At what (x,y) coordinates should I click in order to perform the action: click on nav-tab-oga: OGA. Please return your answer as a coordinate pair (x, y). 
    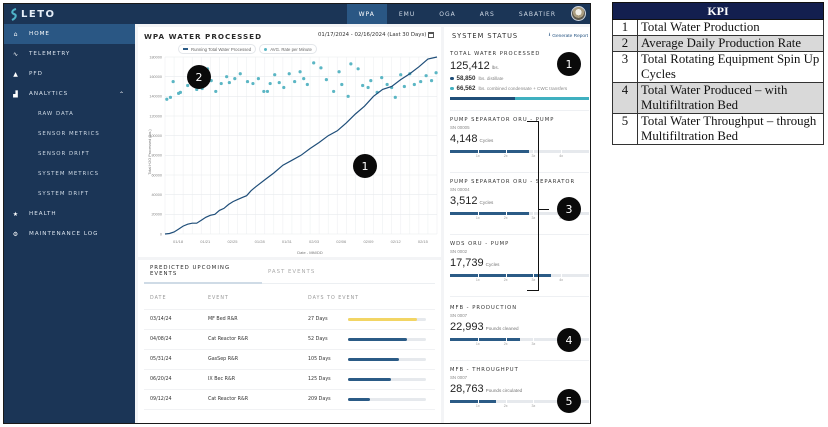
    Looking at the image, I should click on (447, 14).